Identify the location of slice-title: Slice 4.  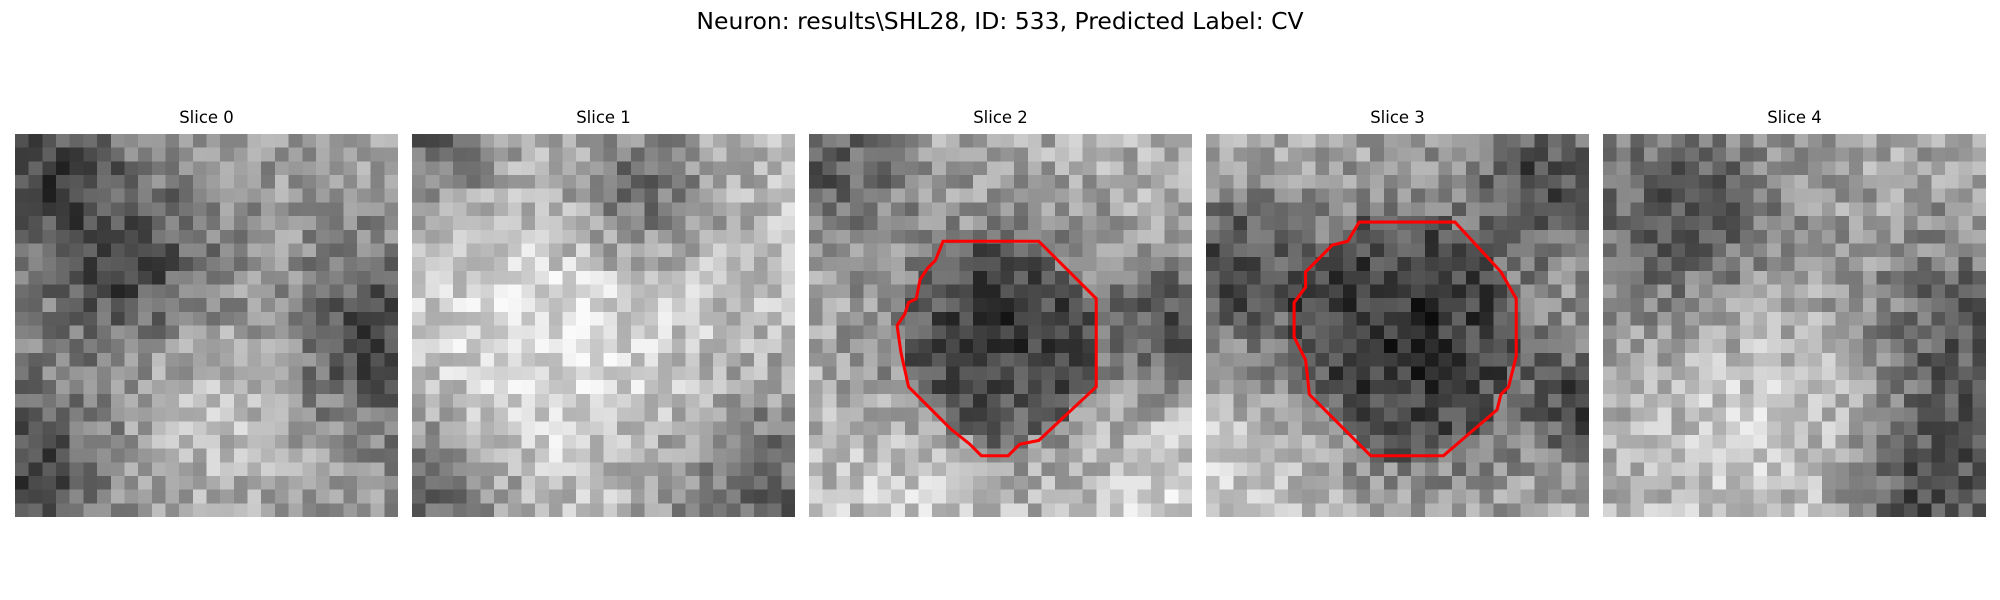
(1794, 117).